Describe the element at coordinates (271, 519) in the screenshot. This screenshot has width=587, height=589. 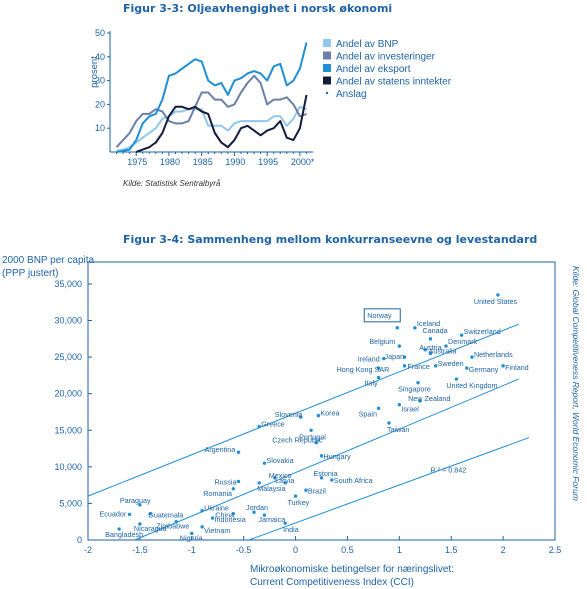
I see `chart2-point-label: Jamaica` at that location.